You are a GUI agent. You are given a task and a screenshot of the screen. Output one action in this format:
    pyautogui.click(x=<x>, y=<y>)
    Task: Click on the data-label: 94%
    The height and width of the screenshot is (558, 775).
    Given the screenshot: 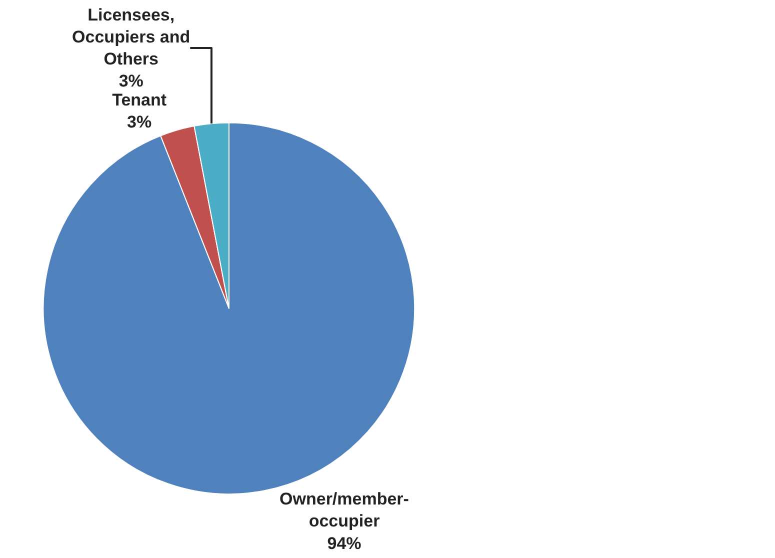 What is the action you would take?
    pyautogui.click(x=344, y=543)
    